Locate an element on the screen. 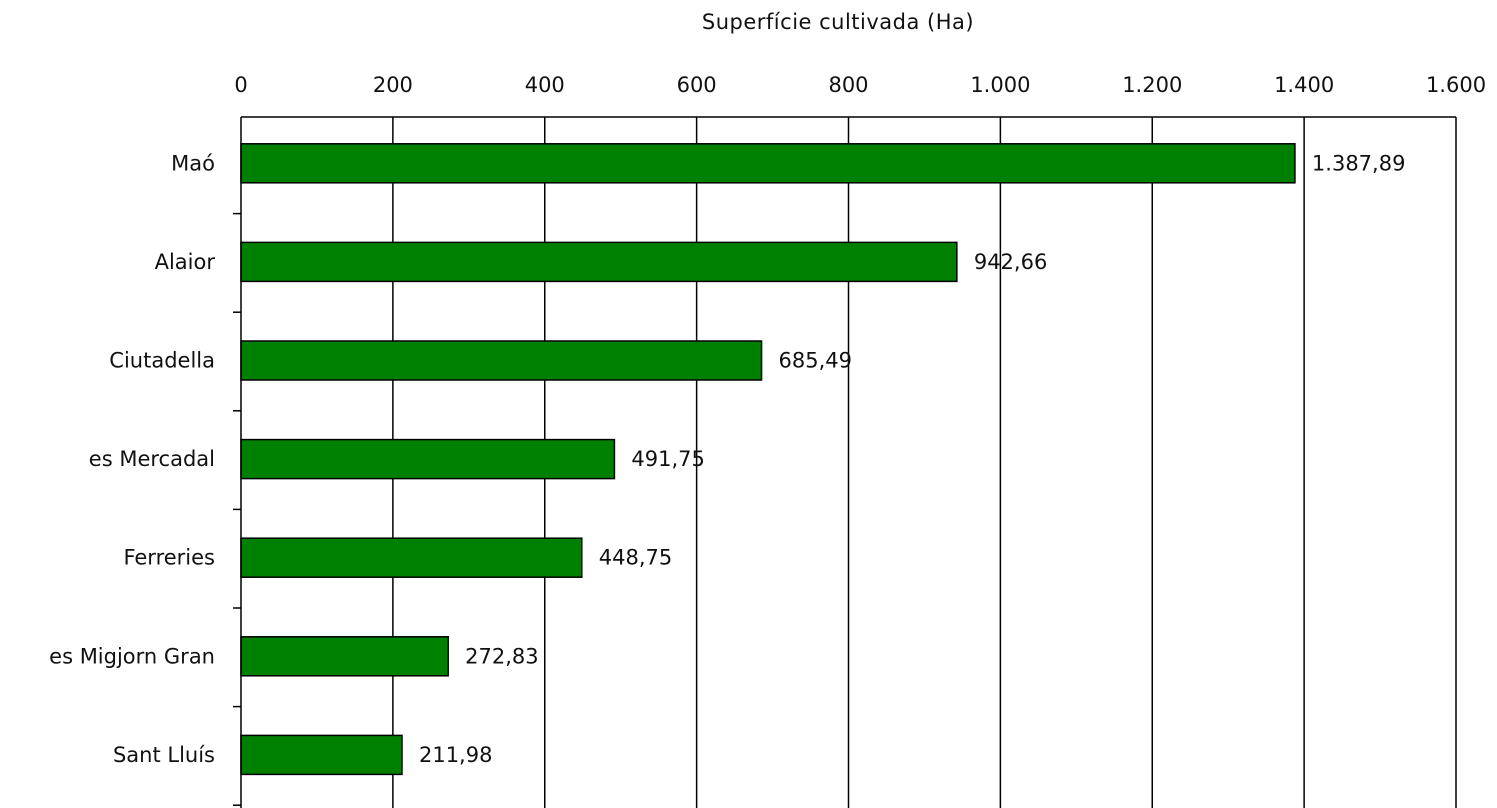 The width and height of the screenshot is (1497, 808). data-label: 211,98 is located at coordinates (455, 755).